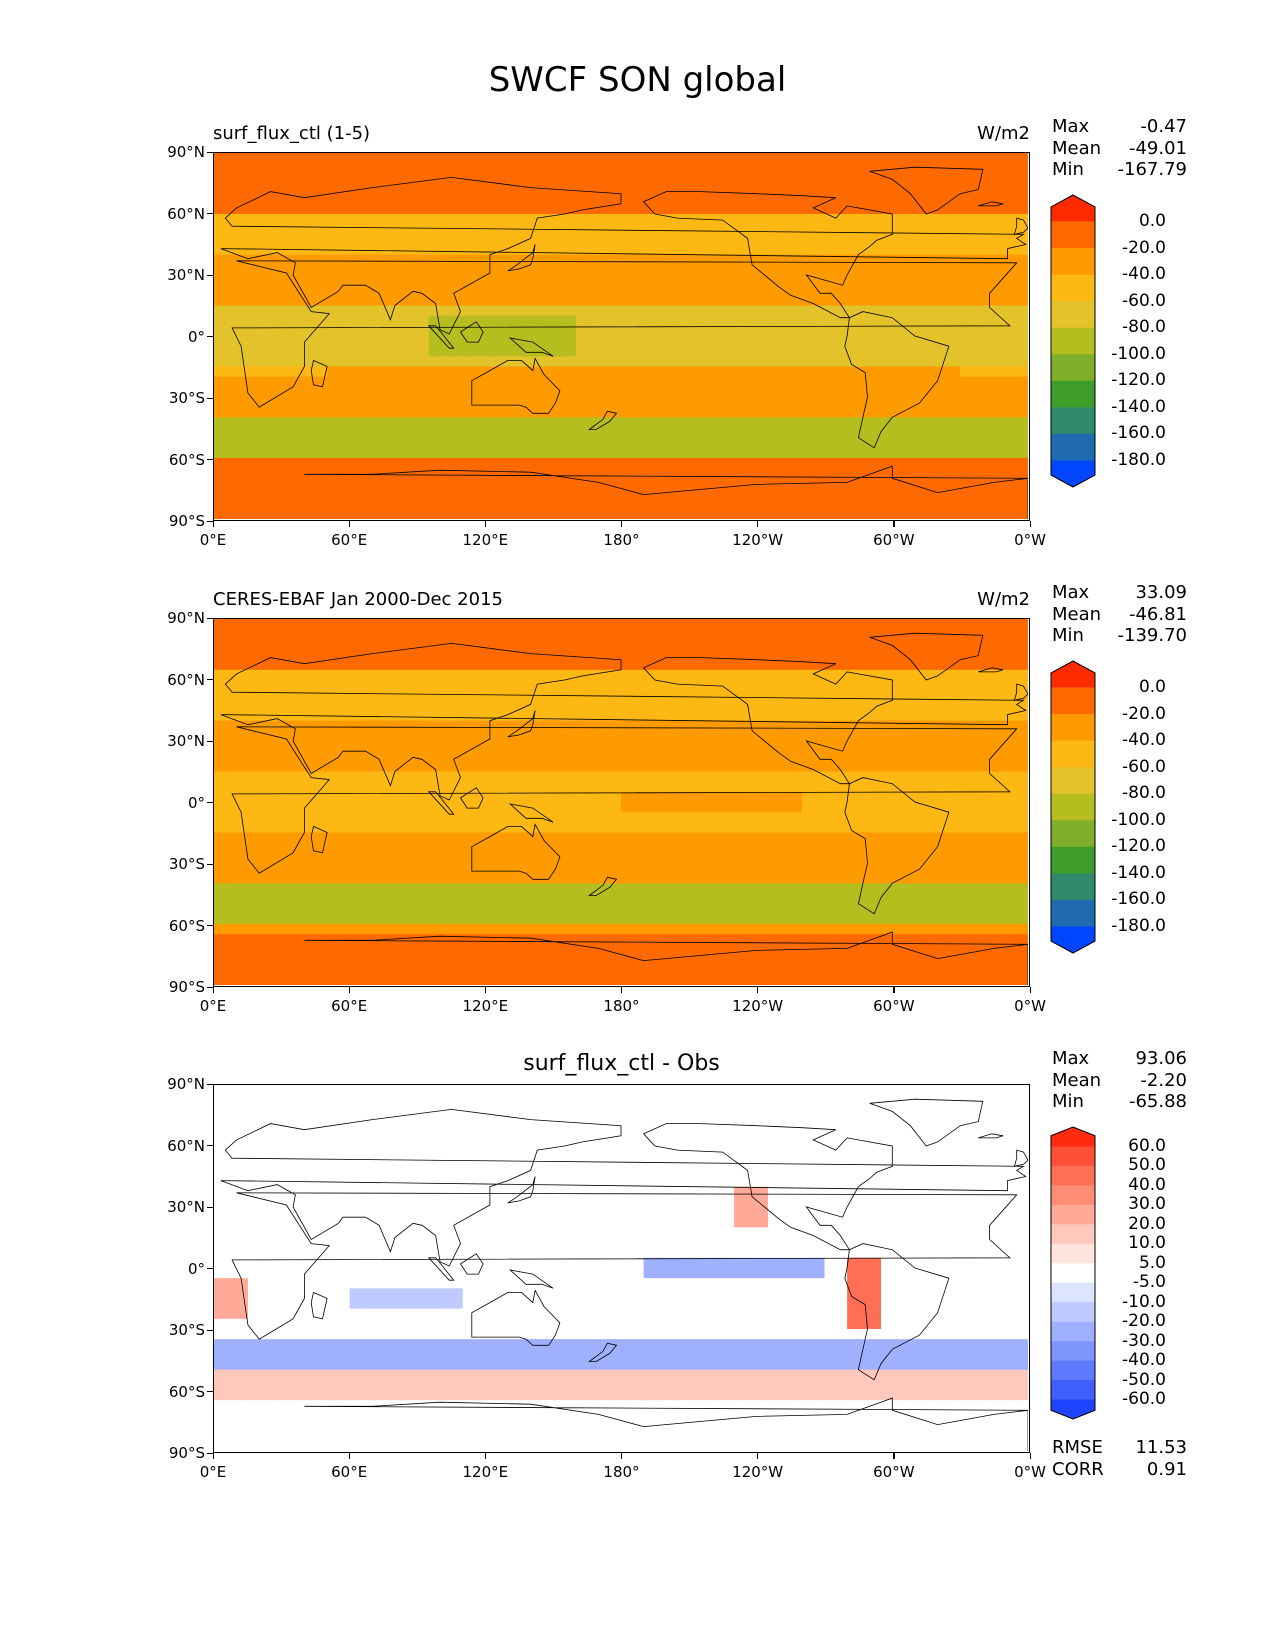  I want to click on stat-value: -2.20, so click(1163, 1080).